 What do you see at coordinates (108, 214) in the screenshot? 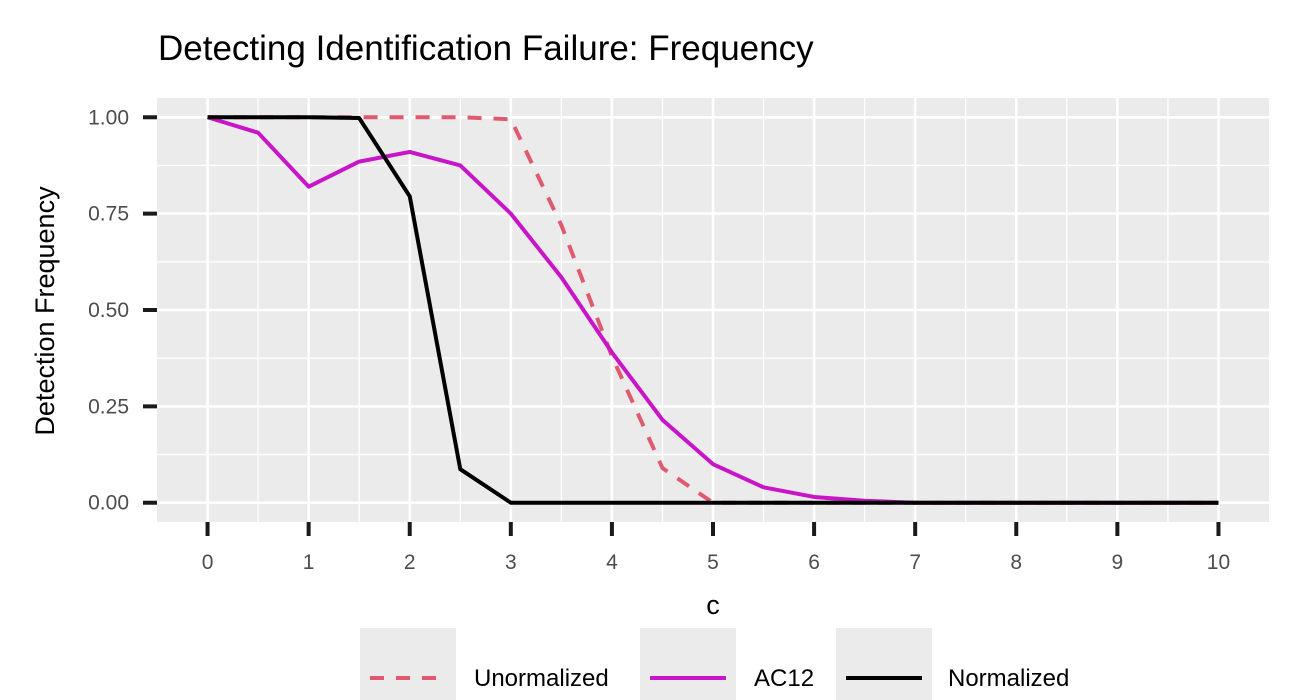
I see `y-tick-label: 0.75` at bounding box center [108, 214].